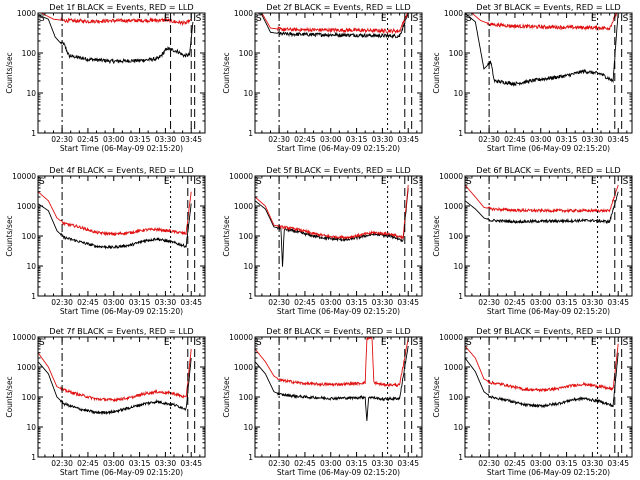 This screenshot has height=480, width=640. I want to click on panel-title: Det 7f BLACK = Events, RED = LLD, so click(121, 331).